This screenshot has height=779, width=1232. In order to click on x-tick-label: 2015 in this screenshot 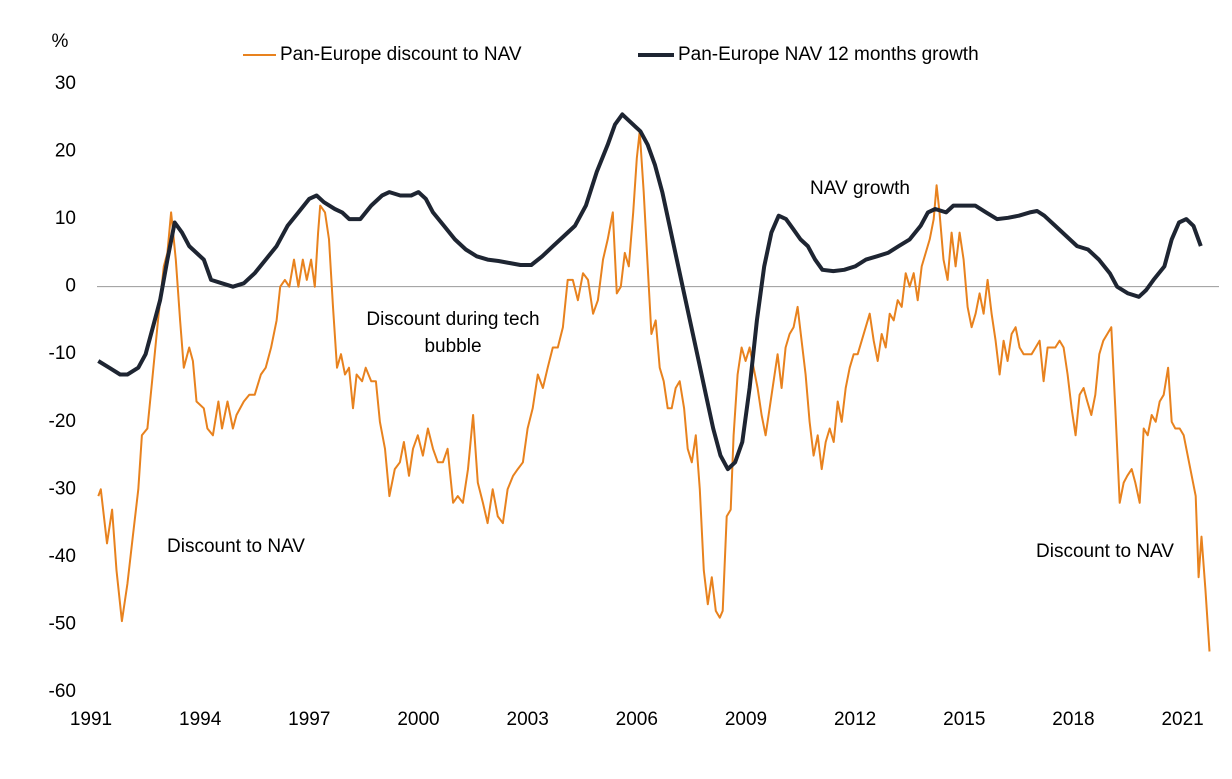, I will do `click(964, 719)`.